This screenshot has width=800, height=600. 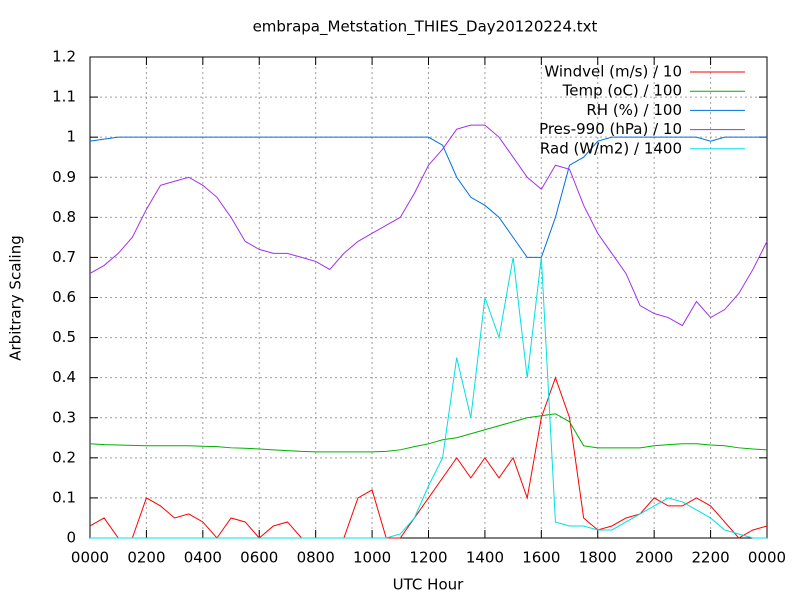 What do you see at coordinates (622, 91) in the screenshot?
I see `legend-label: Temp (oC) / 100` at bounding box center [622, 91].